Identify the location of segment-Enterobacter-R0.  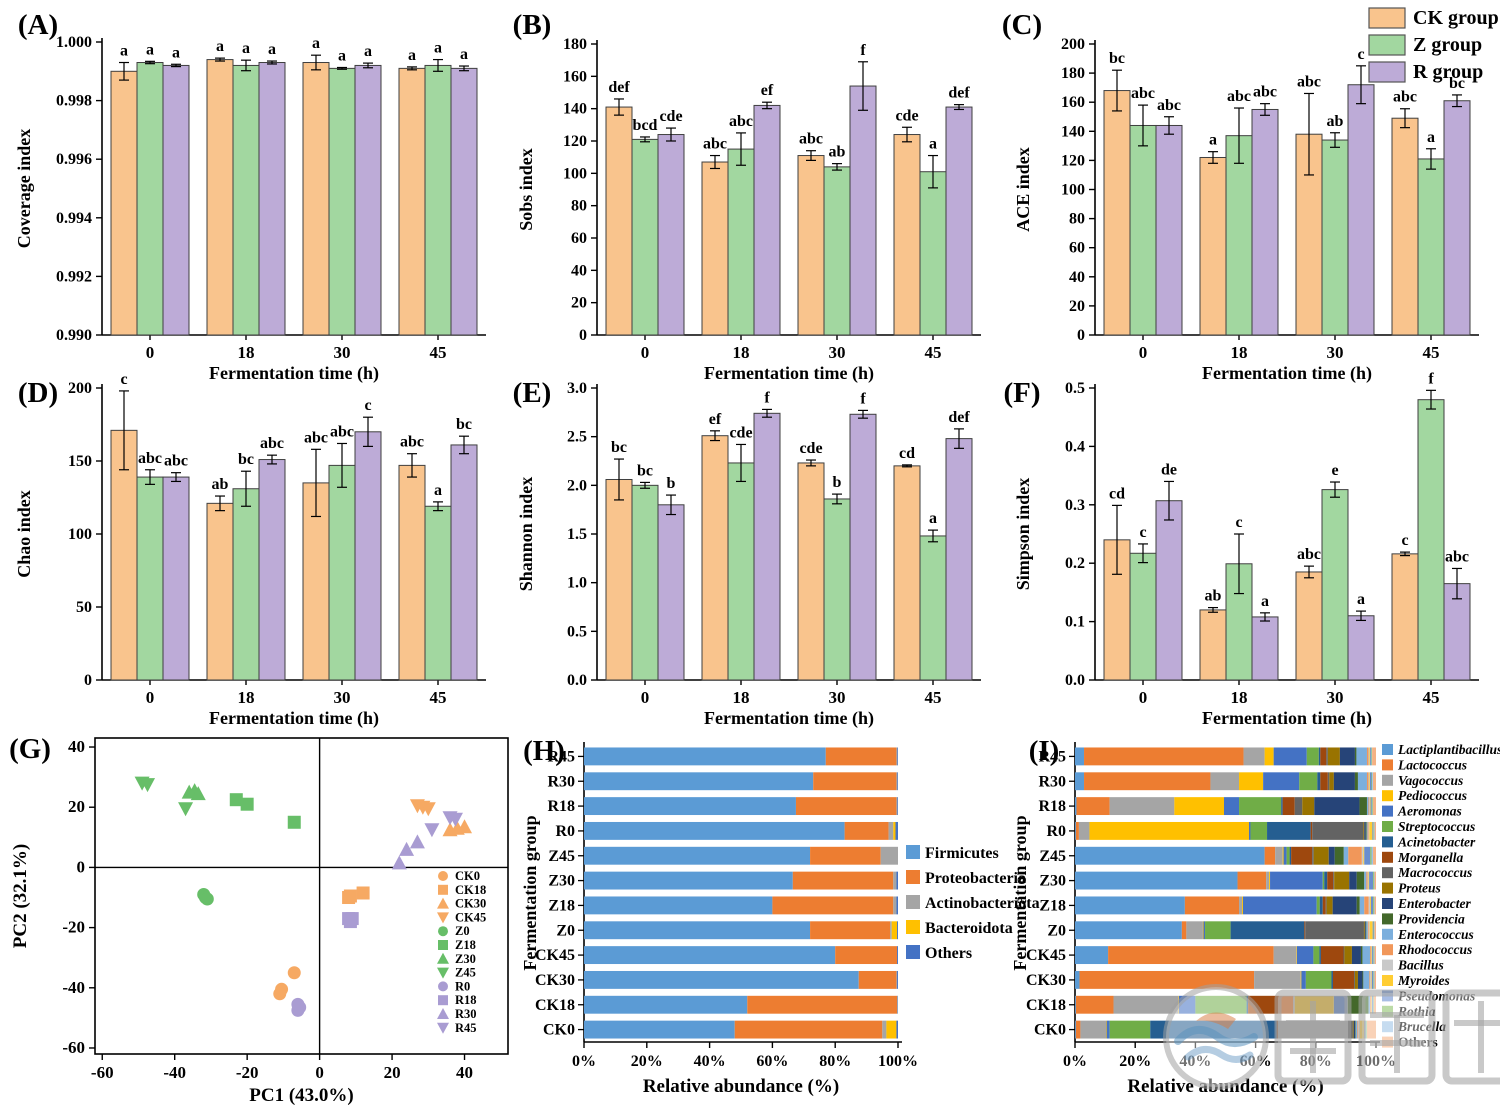
(1365, 830).